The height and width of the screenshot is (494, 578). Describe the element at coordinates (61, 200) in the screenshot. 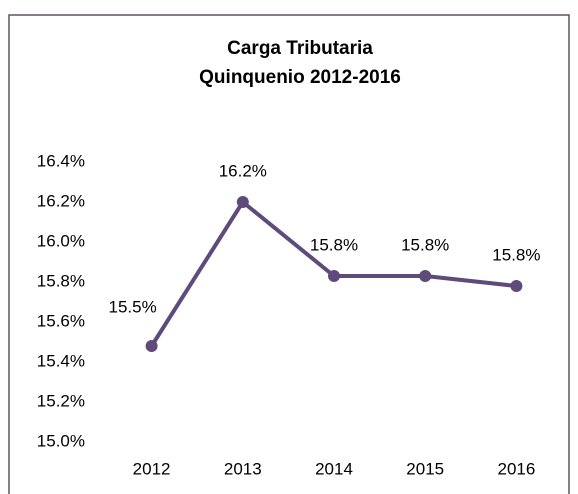

I see `y-tick-label: 16.2%` at that location.